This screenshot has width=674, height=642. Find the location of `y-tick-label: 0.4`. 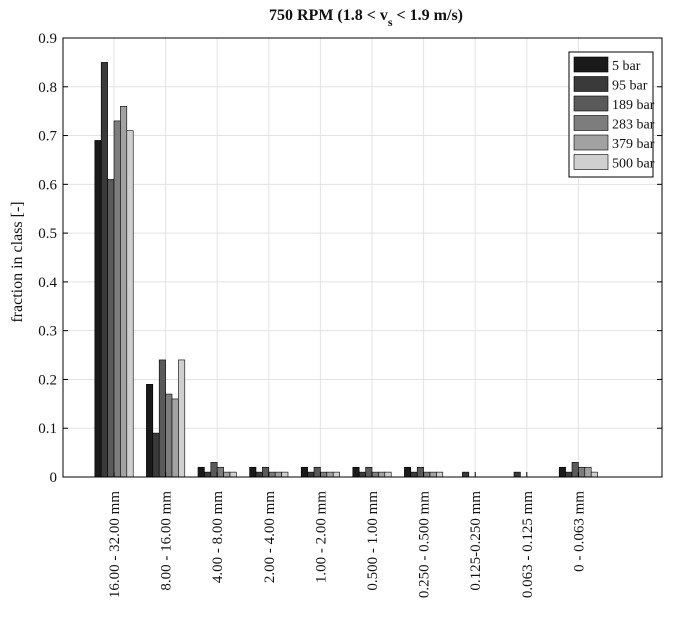

y-tick-label: 0.4 is located at coordinates (47, 283).